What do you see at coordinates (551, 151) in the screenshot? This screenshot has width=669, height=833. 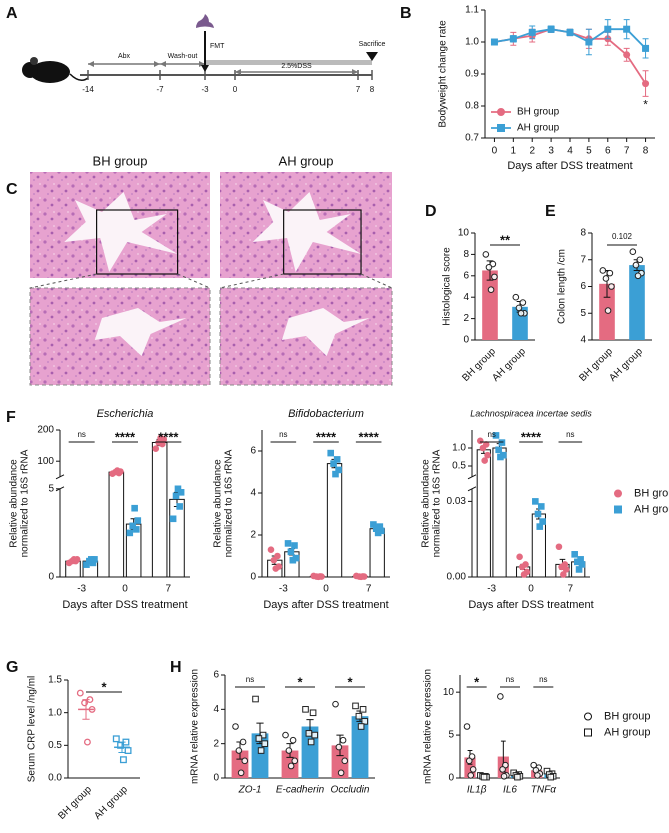 I see `x-tick-label: 3` at bounding box center [551, 151].